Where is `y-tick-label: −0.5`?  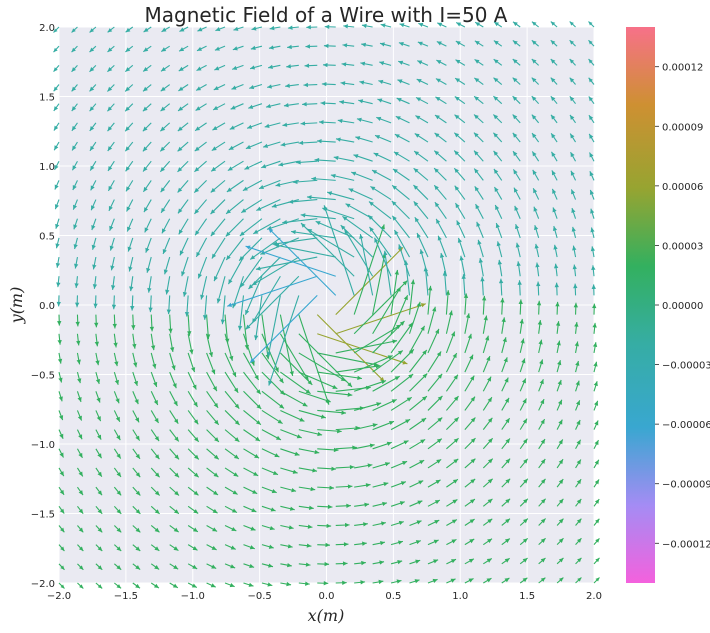 y-tick-label: −0.5 is located at coordinates (43, 376).